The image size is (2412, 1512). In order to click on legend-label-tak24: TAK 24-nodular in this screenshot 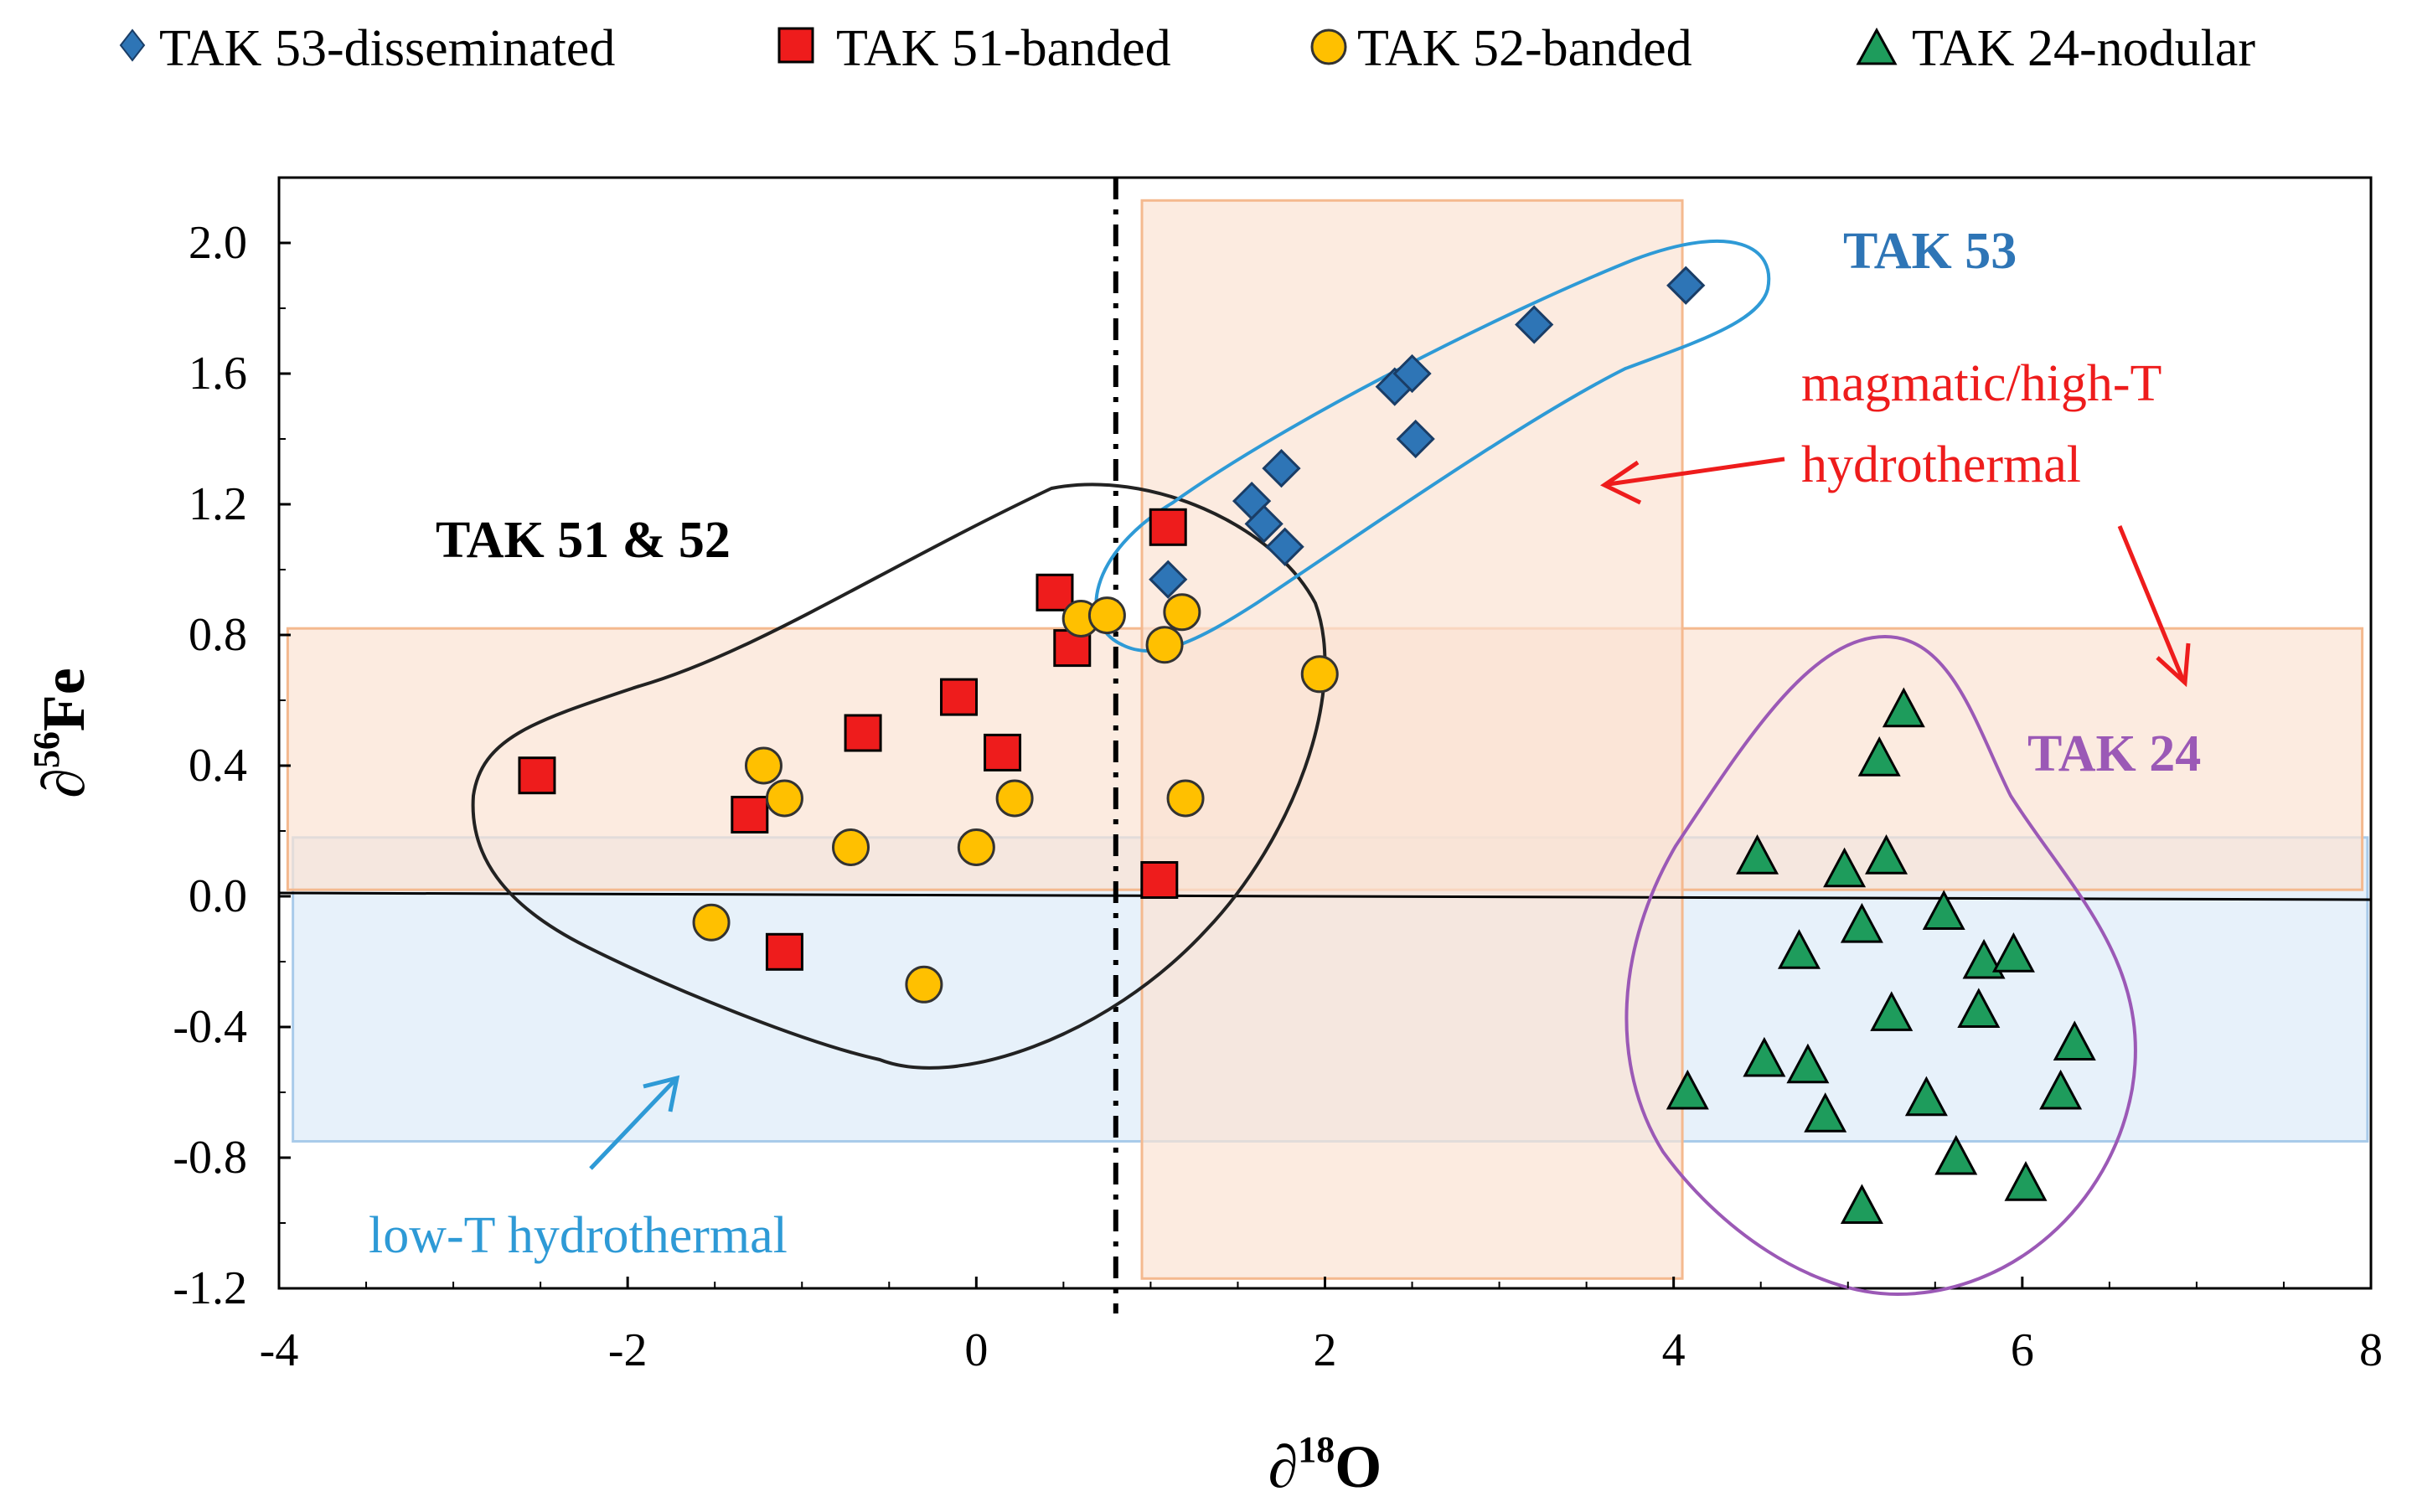, I will do `click(2083, 48)`.